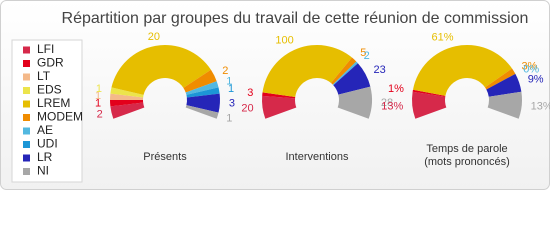  What do you see at coordinates (43, 171) in the screenshot?
I see `legend-label: NI` at bounding box center [43, 171].